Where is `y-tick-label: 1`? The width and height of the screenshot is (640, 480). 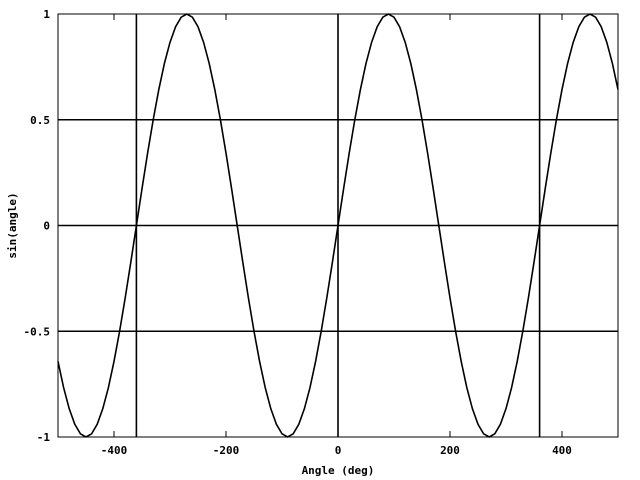
y-tick-label: 1 is located at coordinates (46, 14).